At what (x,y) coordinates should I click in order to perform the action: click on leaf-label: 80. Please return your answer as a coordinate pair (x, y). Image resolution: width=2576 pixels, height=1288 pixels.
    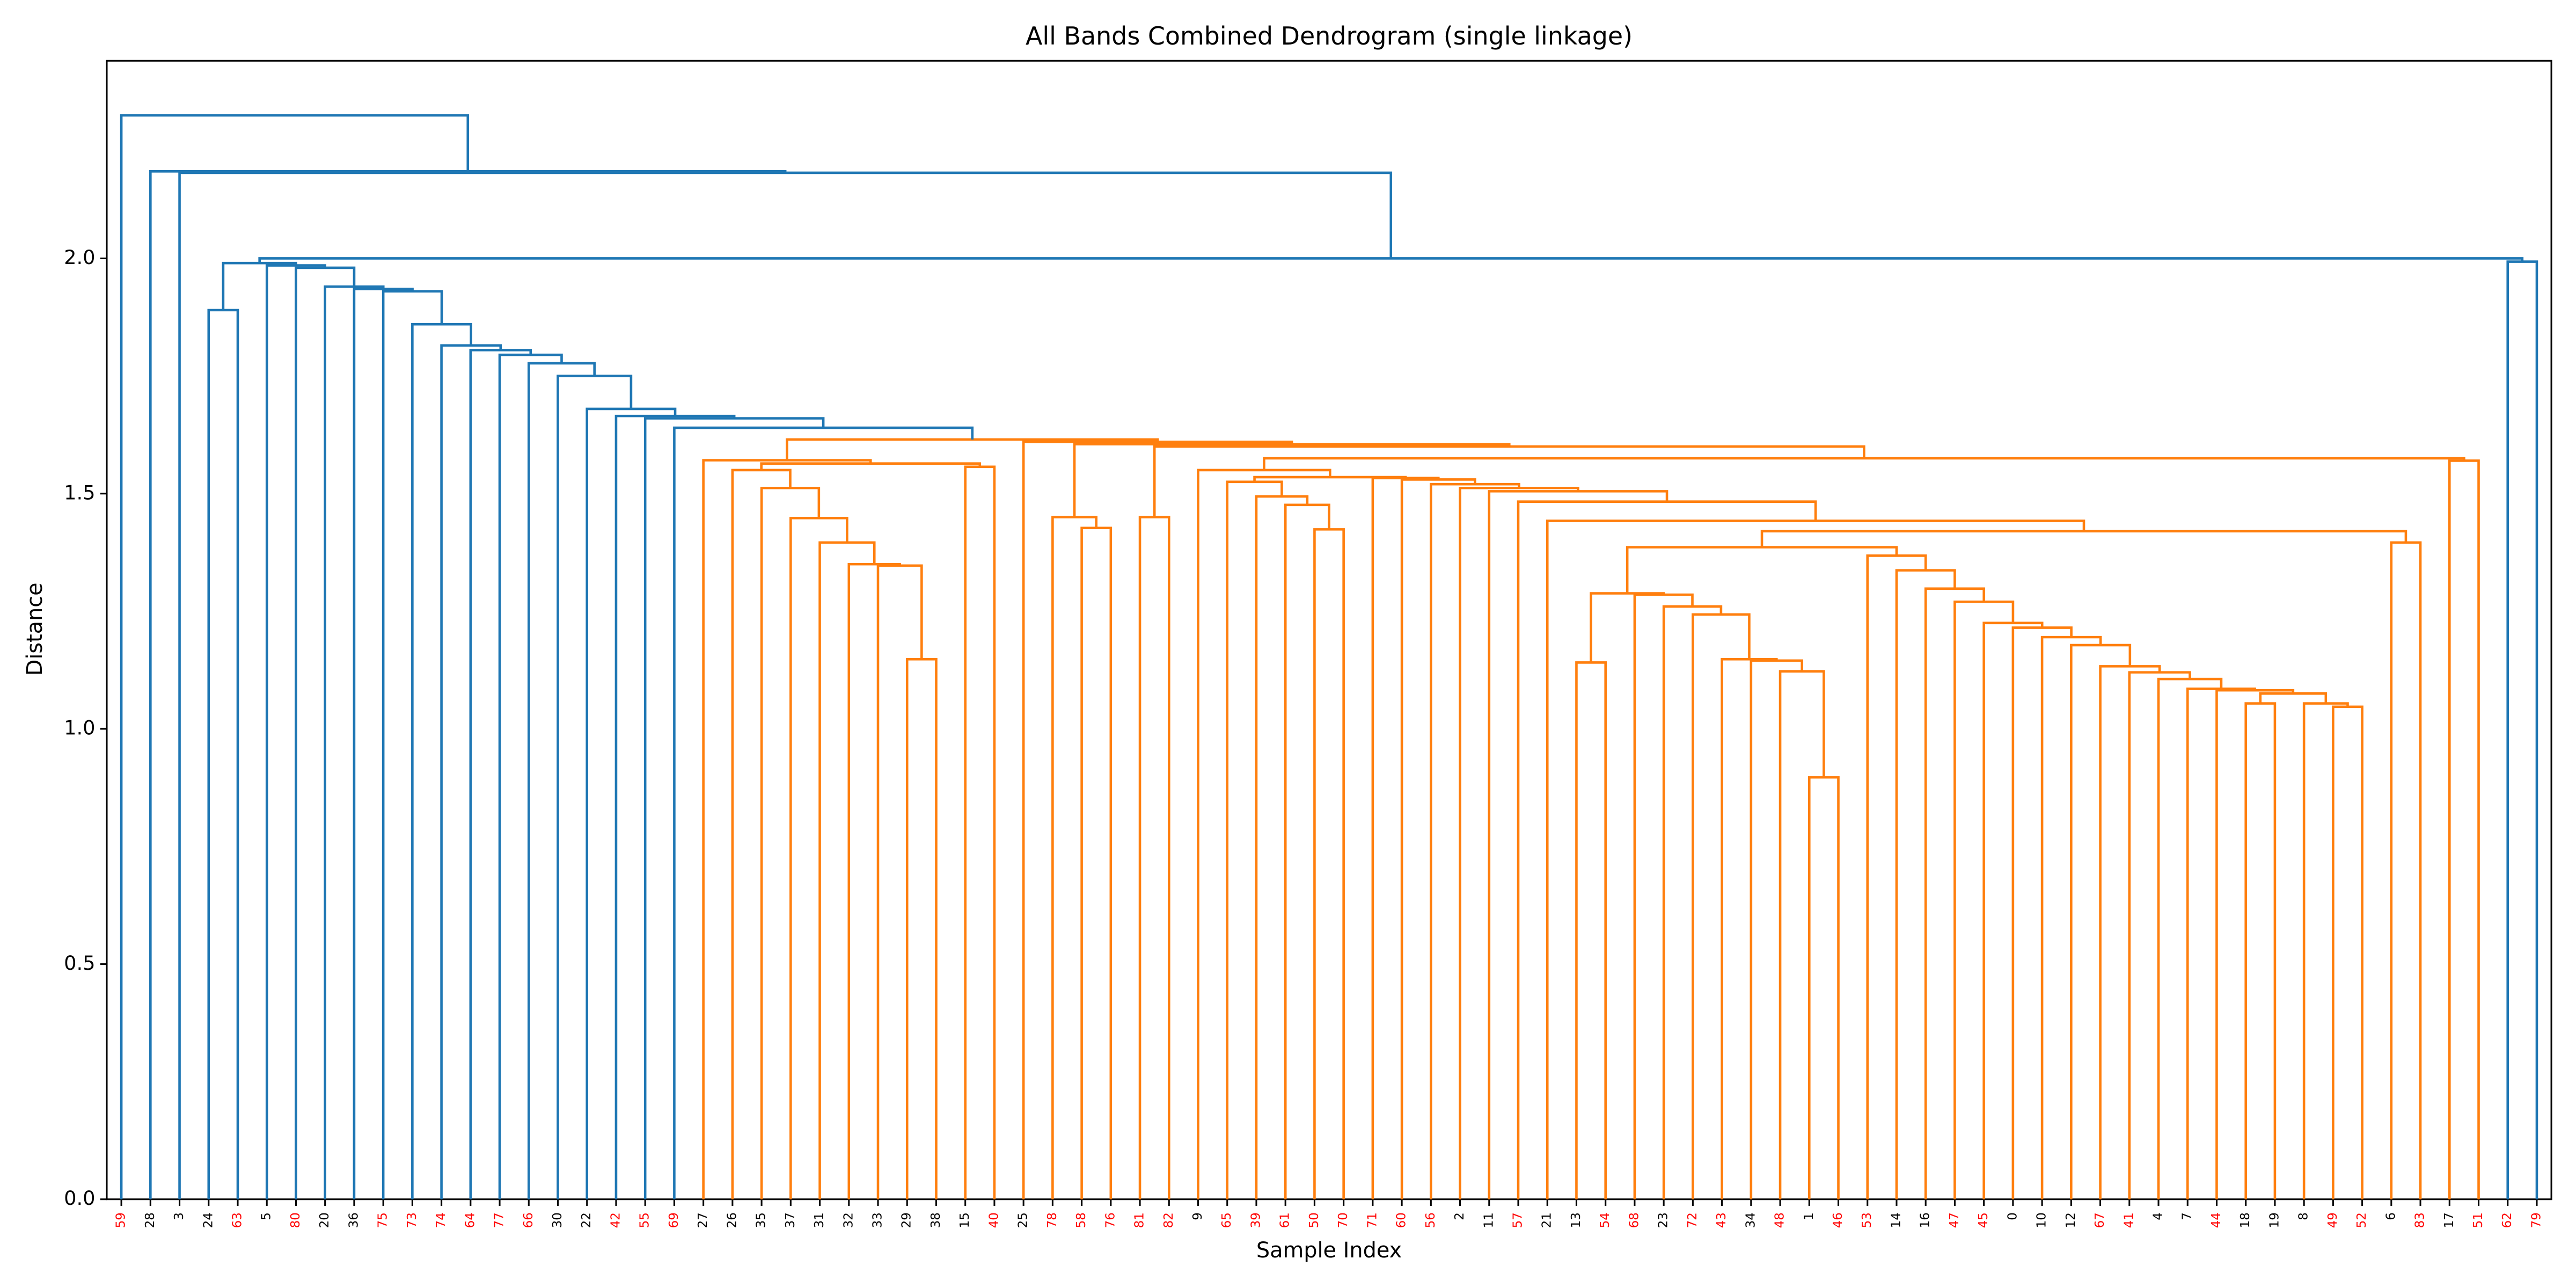
    Looking at the image, I should click on (296, 1220).